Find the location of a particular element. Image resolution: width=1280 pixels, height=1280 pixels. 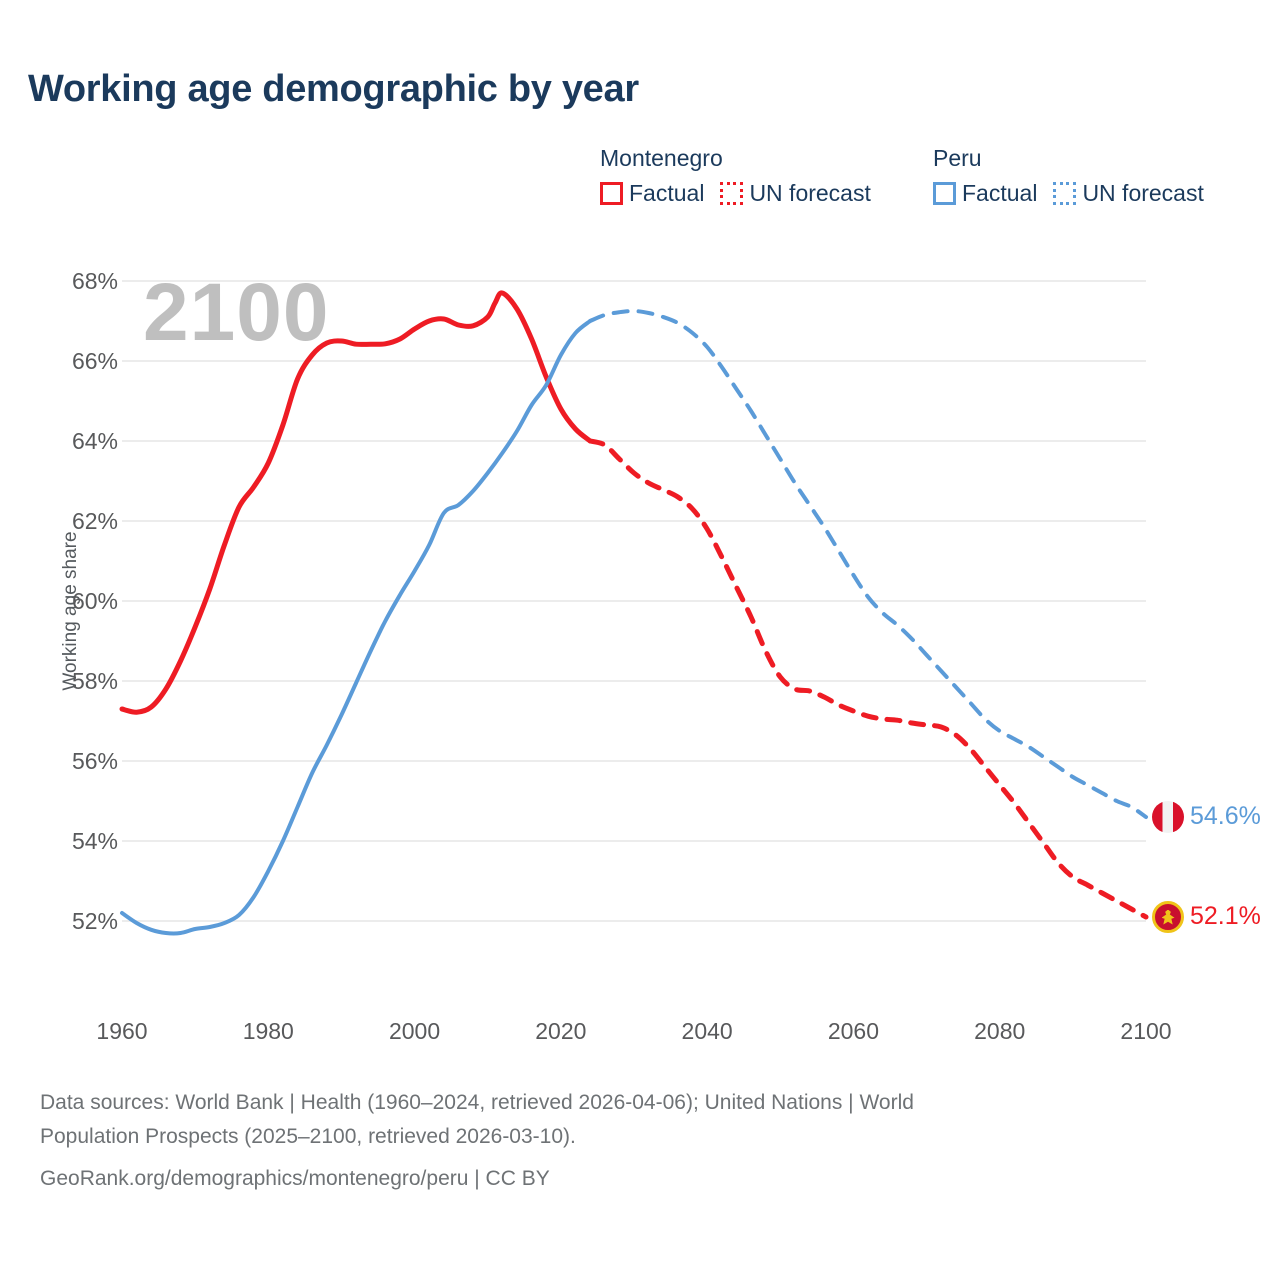

x-axis-tick-label: 1960 is located at coordinates (122, 1031).